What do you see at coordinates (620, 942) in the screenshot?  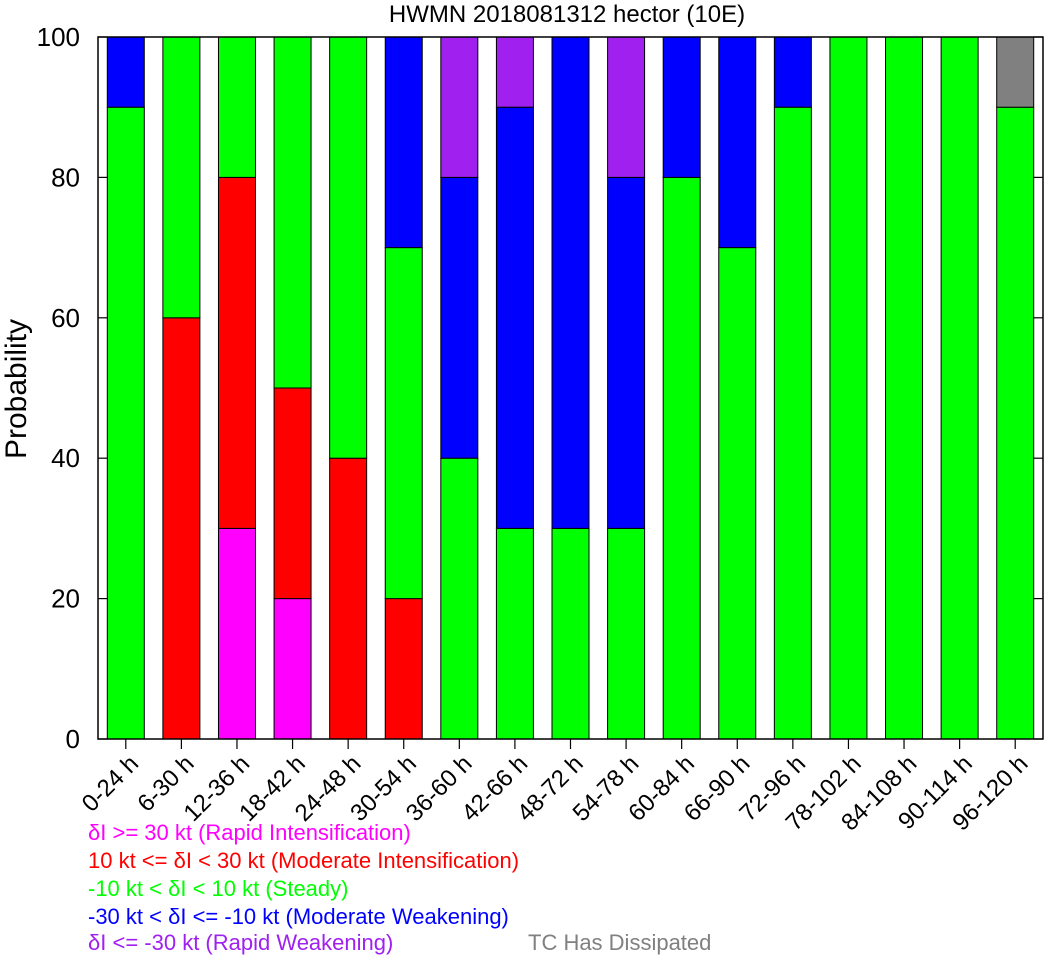 I see `legend-entry-dissipated: TC Has Dissipated` at bounding box center [620, 942].